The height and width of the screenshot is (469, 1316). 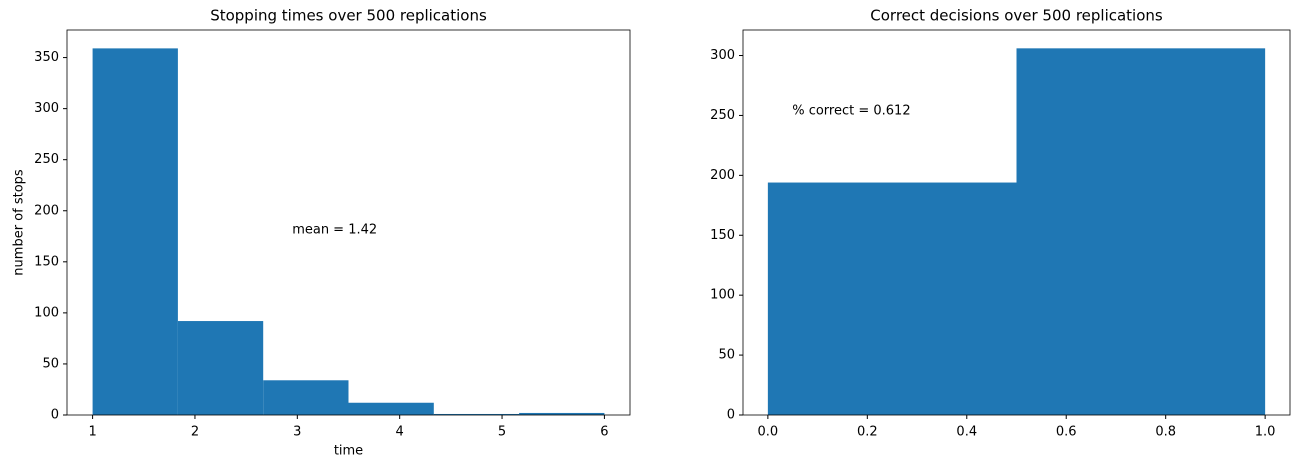 What do you see at coordinates (1265, 432) in the screenshot?
I see `x-tick-label: 1.0` at bounding box center [1265, 432].